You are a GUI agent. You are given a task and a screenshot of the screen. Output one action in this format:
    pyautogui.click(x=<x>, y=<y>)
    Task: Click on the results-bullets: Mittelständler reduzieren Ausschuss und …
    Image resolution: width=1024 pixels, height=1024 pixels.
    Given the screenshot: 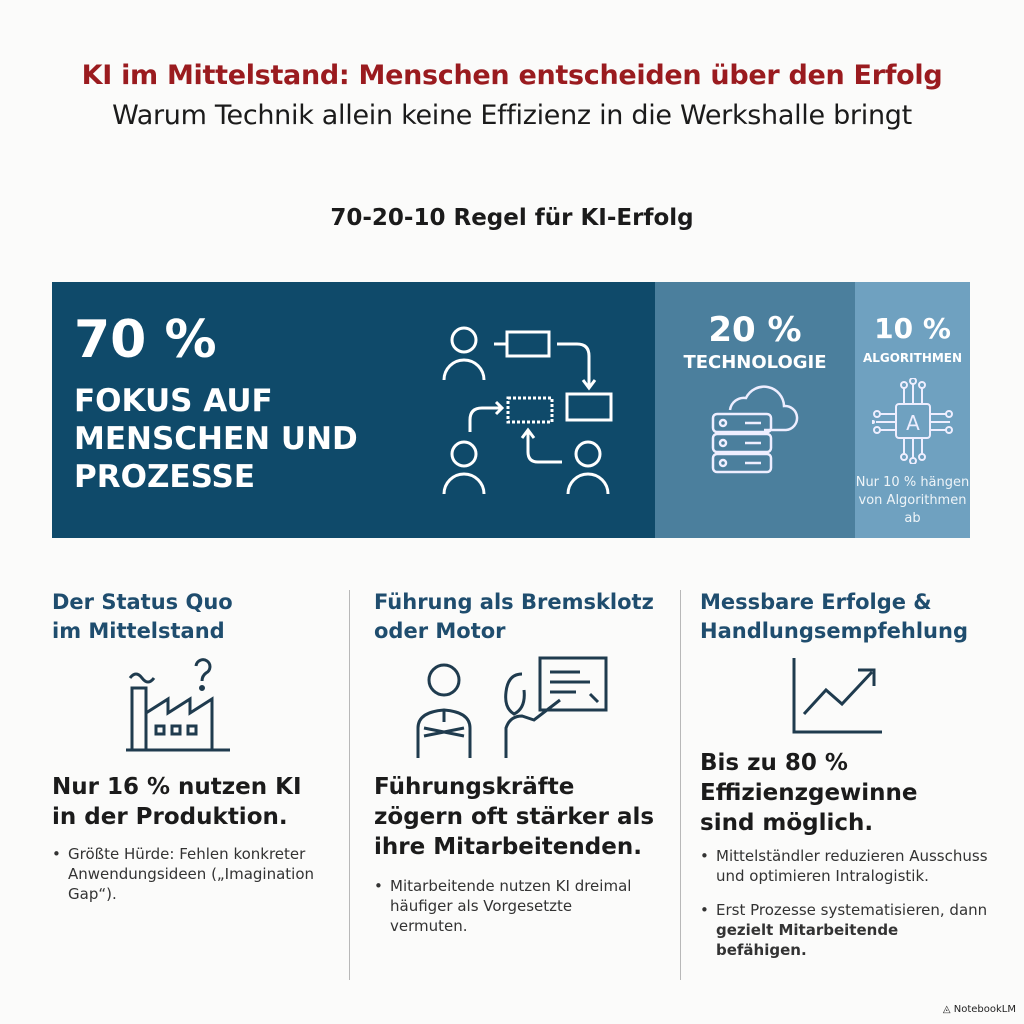 What is the action you would take?
    pyautogui.click(x=845, y=910)
    